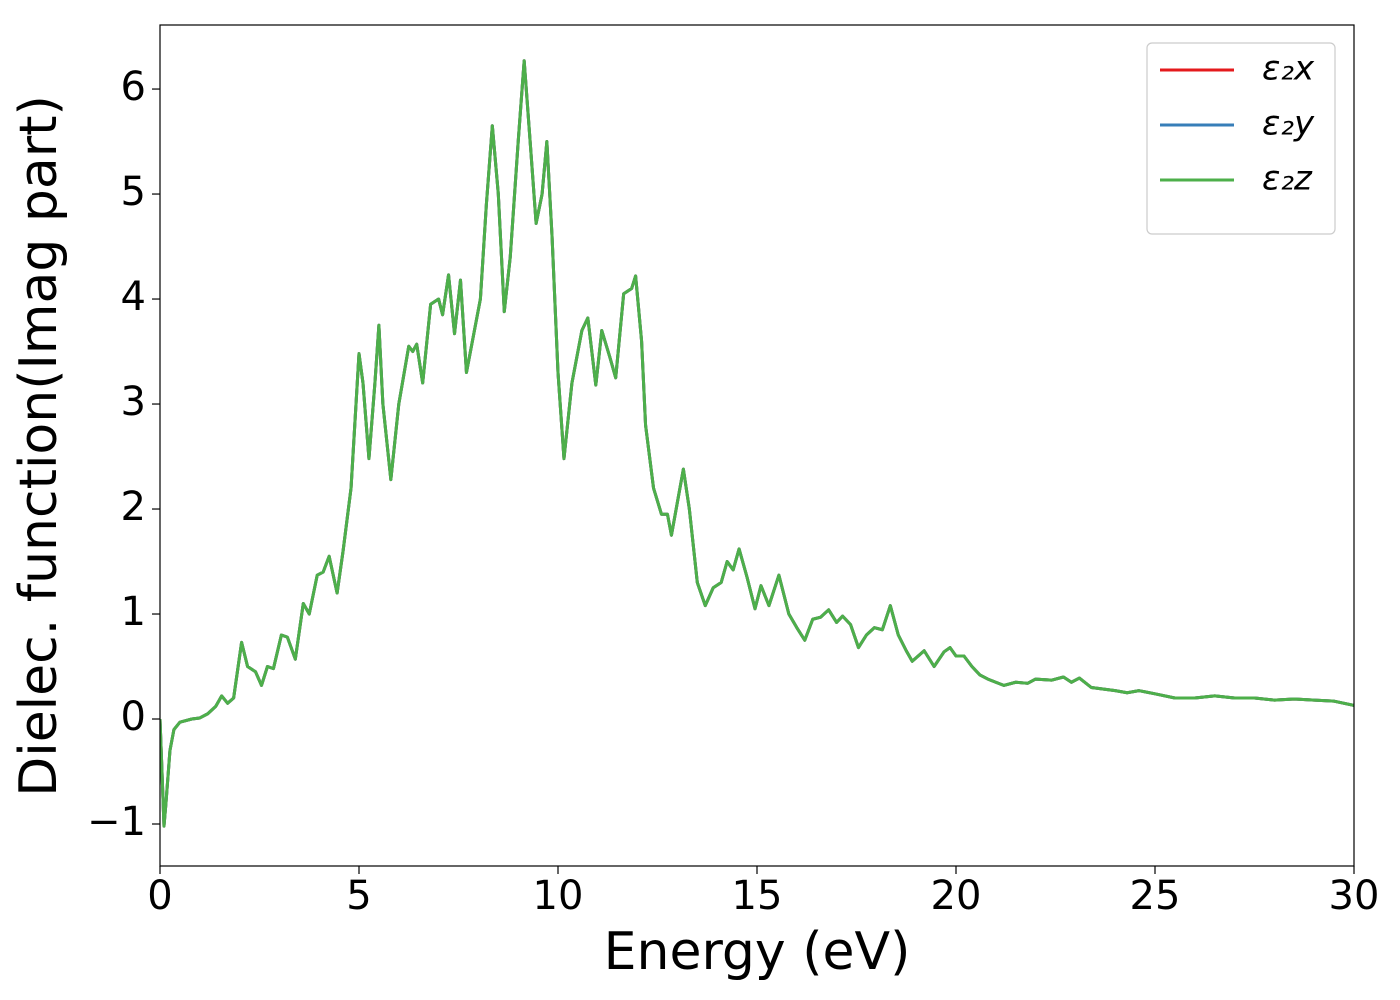 This screenshot has height=1000, width=1400. I want to click on x-tick-label: 25, so click(1155, 896).